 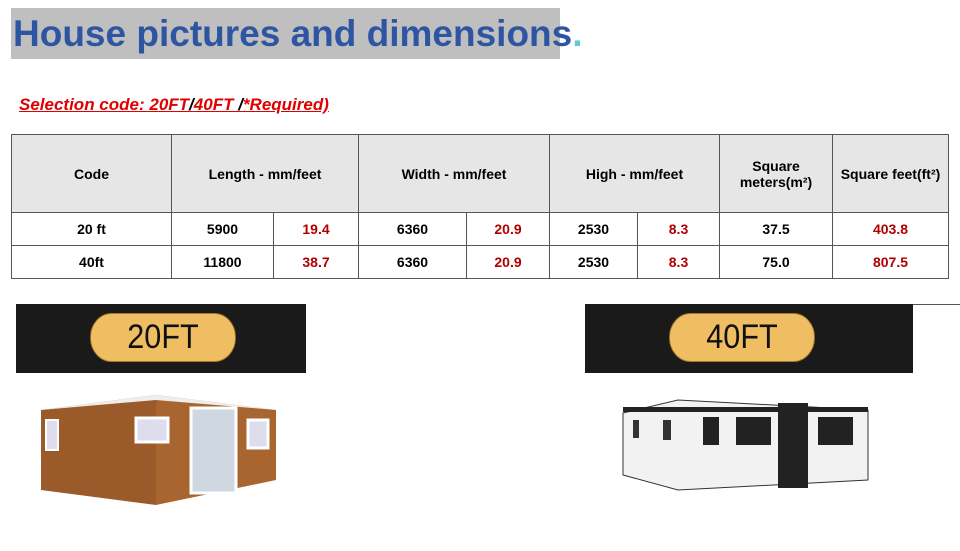 What do you see at coordinates (634, 173) in the screenshot?
I see `header-high: High - mm/feet` at bounding box center [634, 173].